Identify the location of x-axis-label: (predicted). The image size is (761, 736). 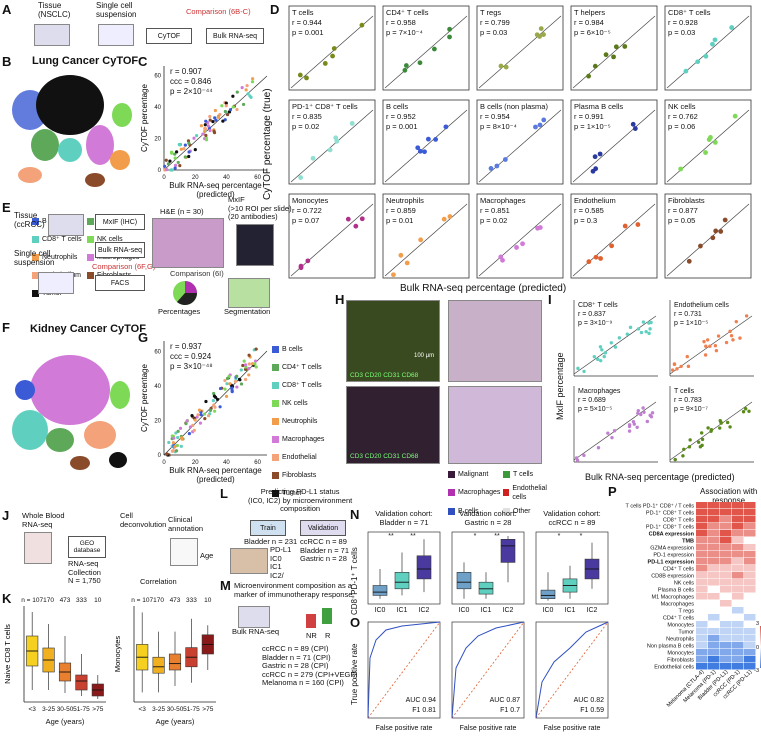
(215, 479).